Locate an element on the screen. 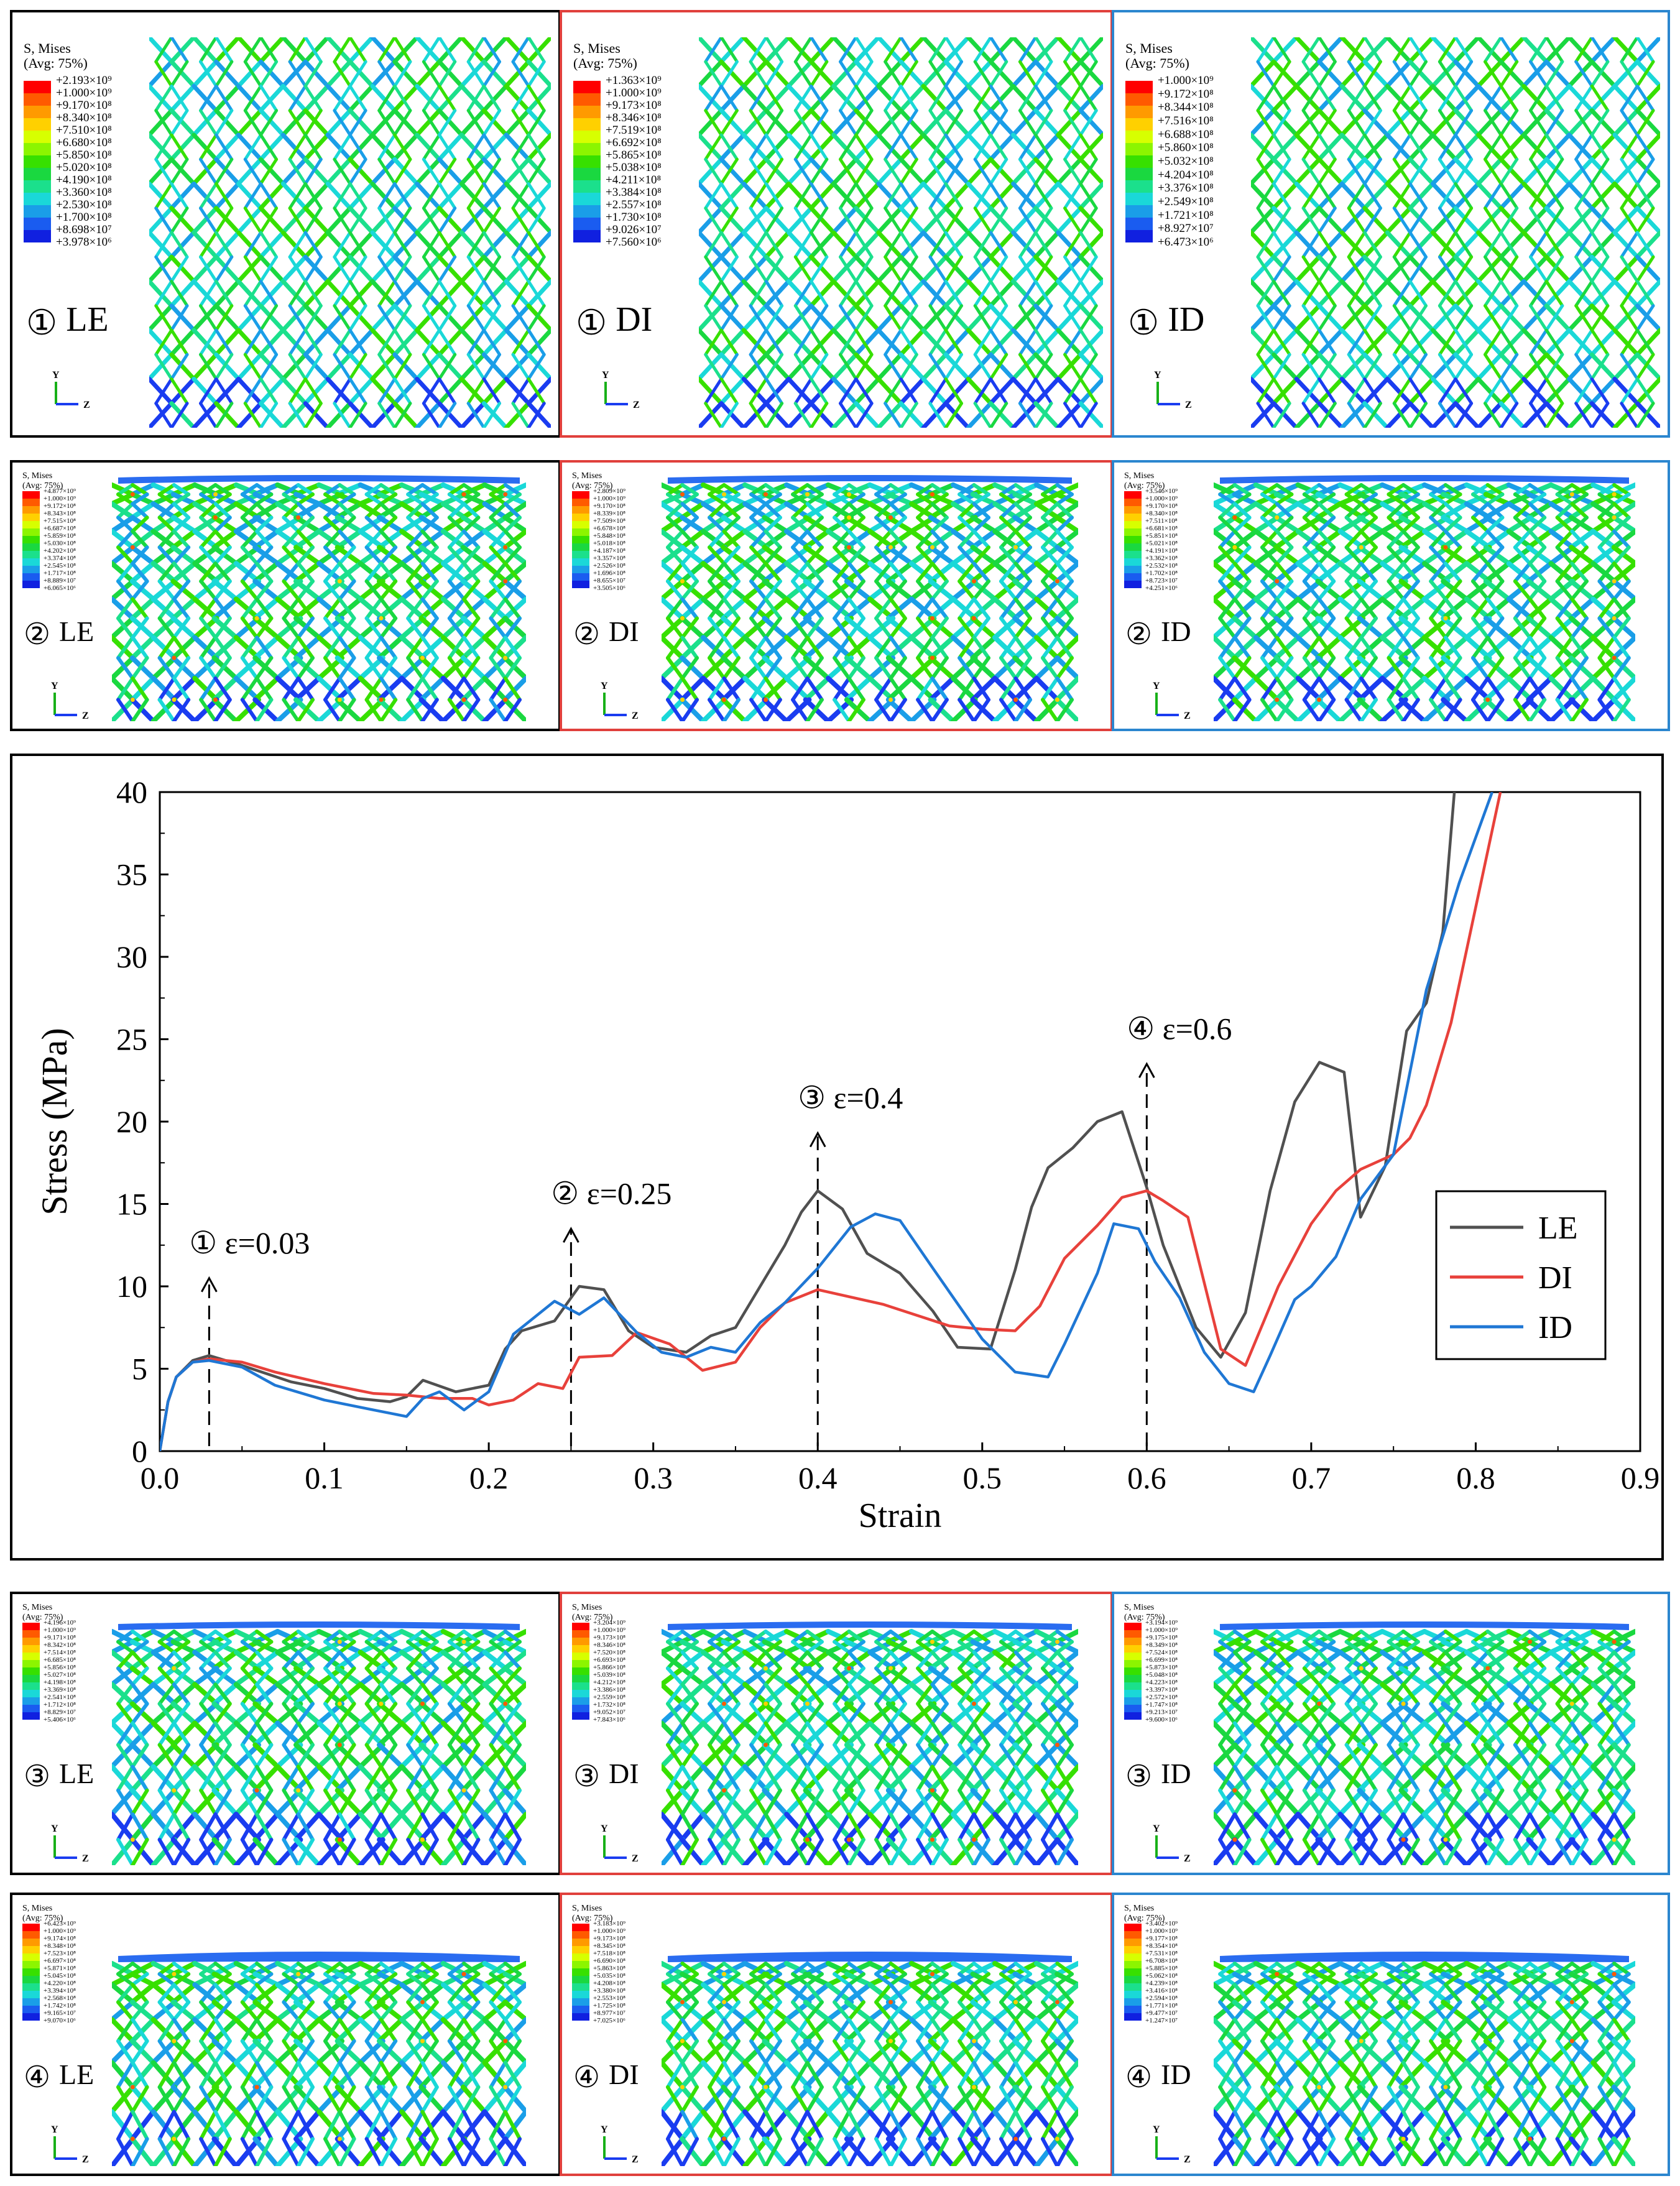  legend-value: +4.191×10⁸ is located at coordinates (1161, 551).